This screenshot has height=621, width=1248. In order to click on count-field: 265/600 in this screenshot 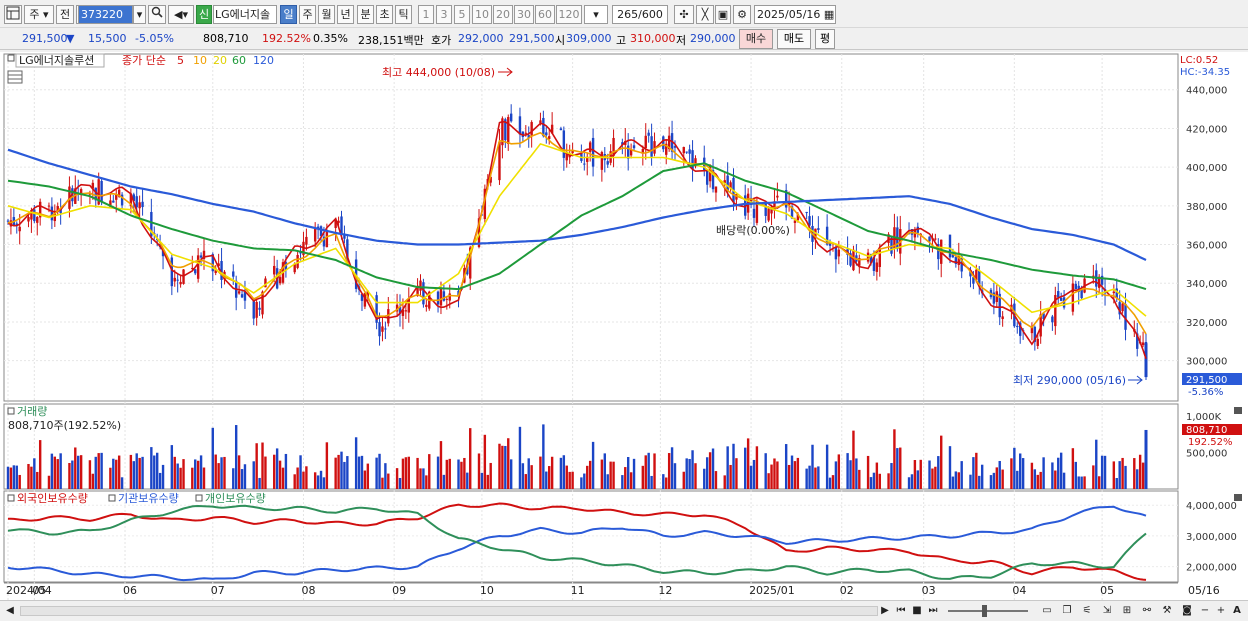, I will do `click(640, 14)`.